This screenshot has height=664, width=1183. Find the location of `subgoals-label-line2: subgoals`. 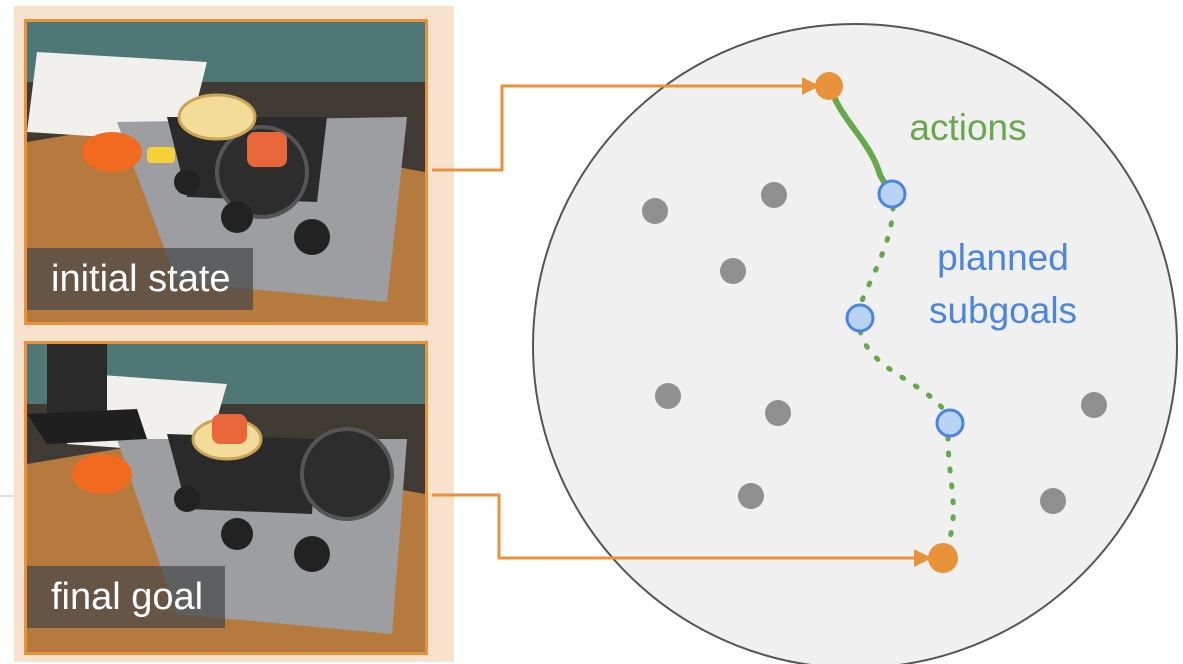

subgoals-label-line2: subgoals is located at coordinates (1003, 310).